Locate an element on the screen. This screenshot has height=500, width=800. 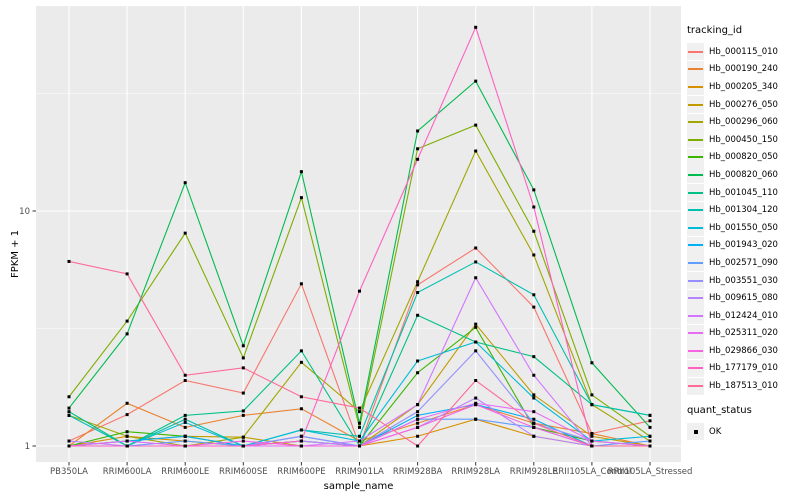
legend-item-ok: OK is located at coordinates (743, 432).